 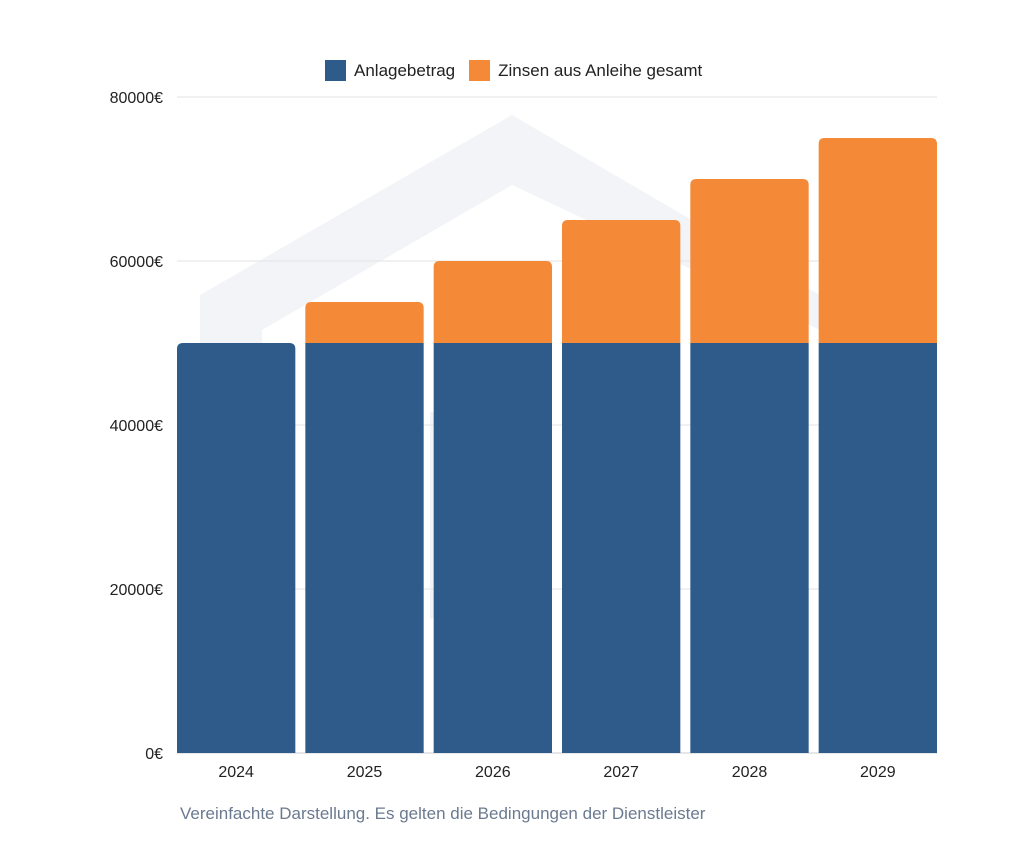 I want to click on bar-zinsen-2028, so click(x=749, y=261).